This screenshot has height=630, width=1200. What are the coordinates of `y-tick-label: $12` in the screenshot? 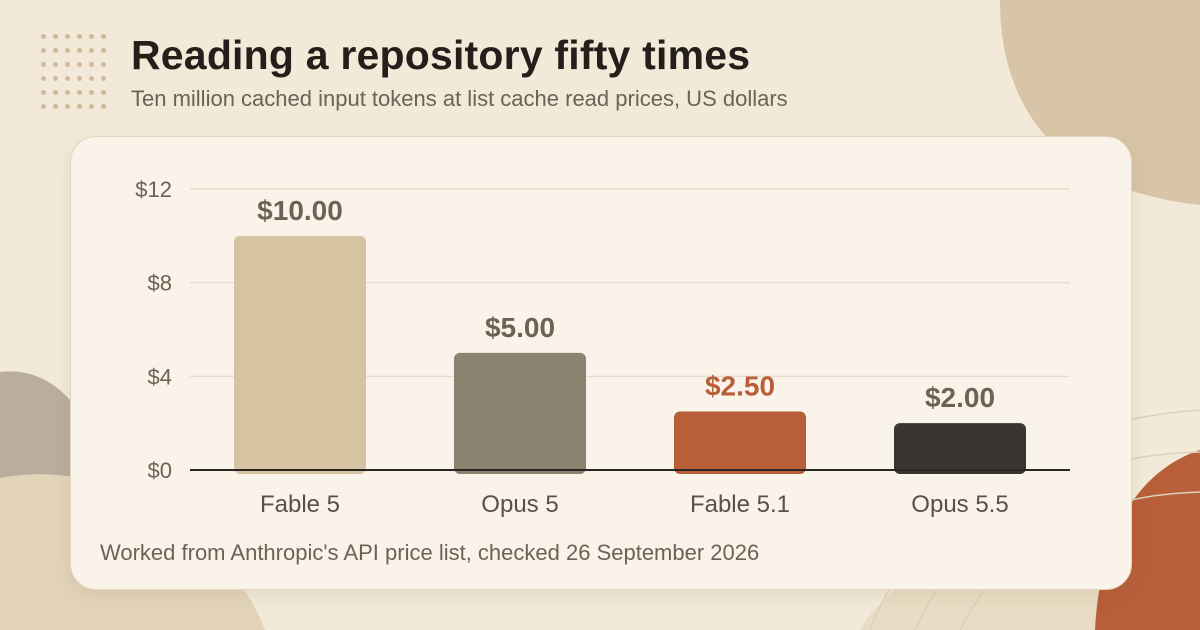 It's located at (153, 189).